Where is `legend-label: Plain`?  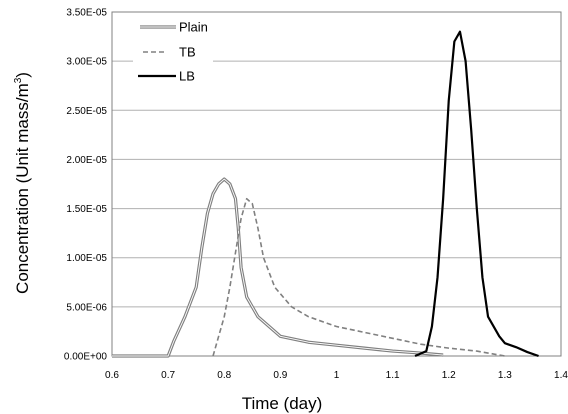 legend-label: Plain is located at coordinates (193, 27).